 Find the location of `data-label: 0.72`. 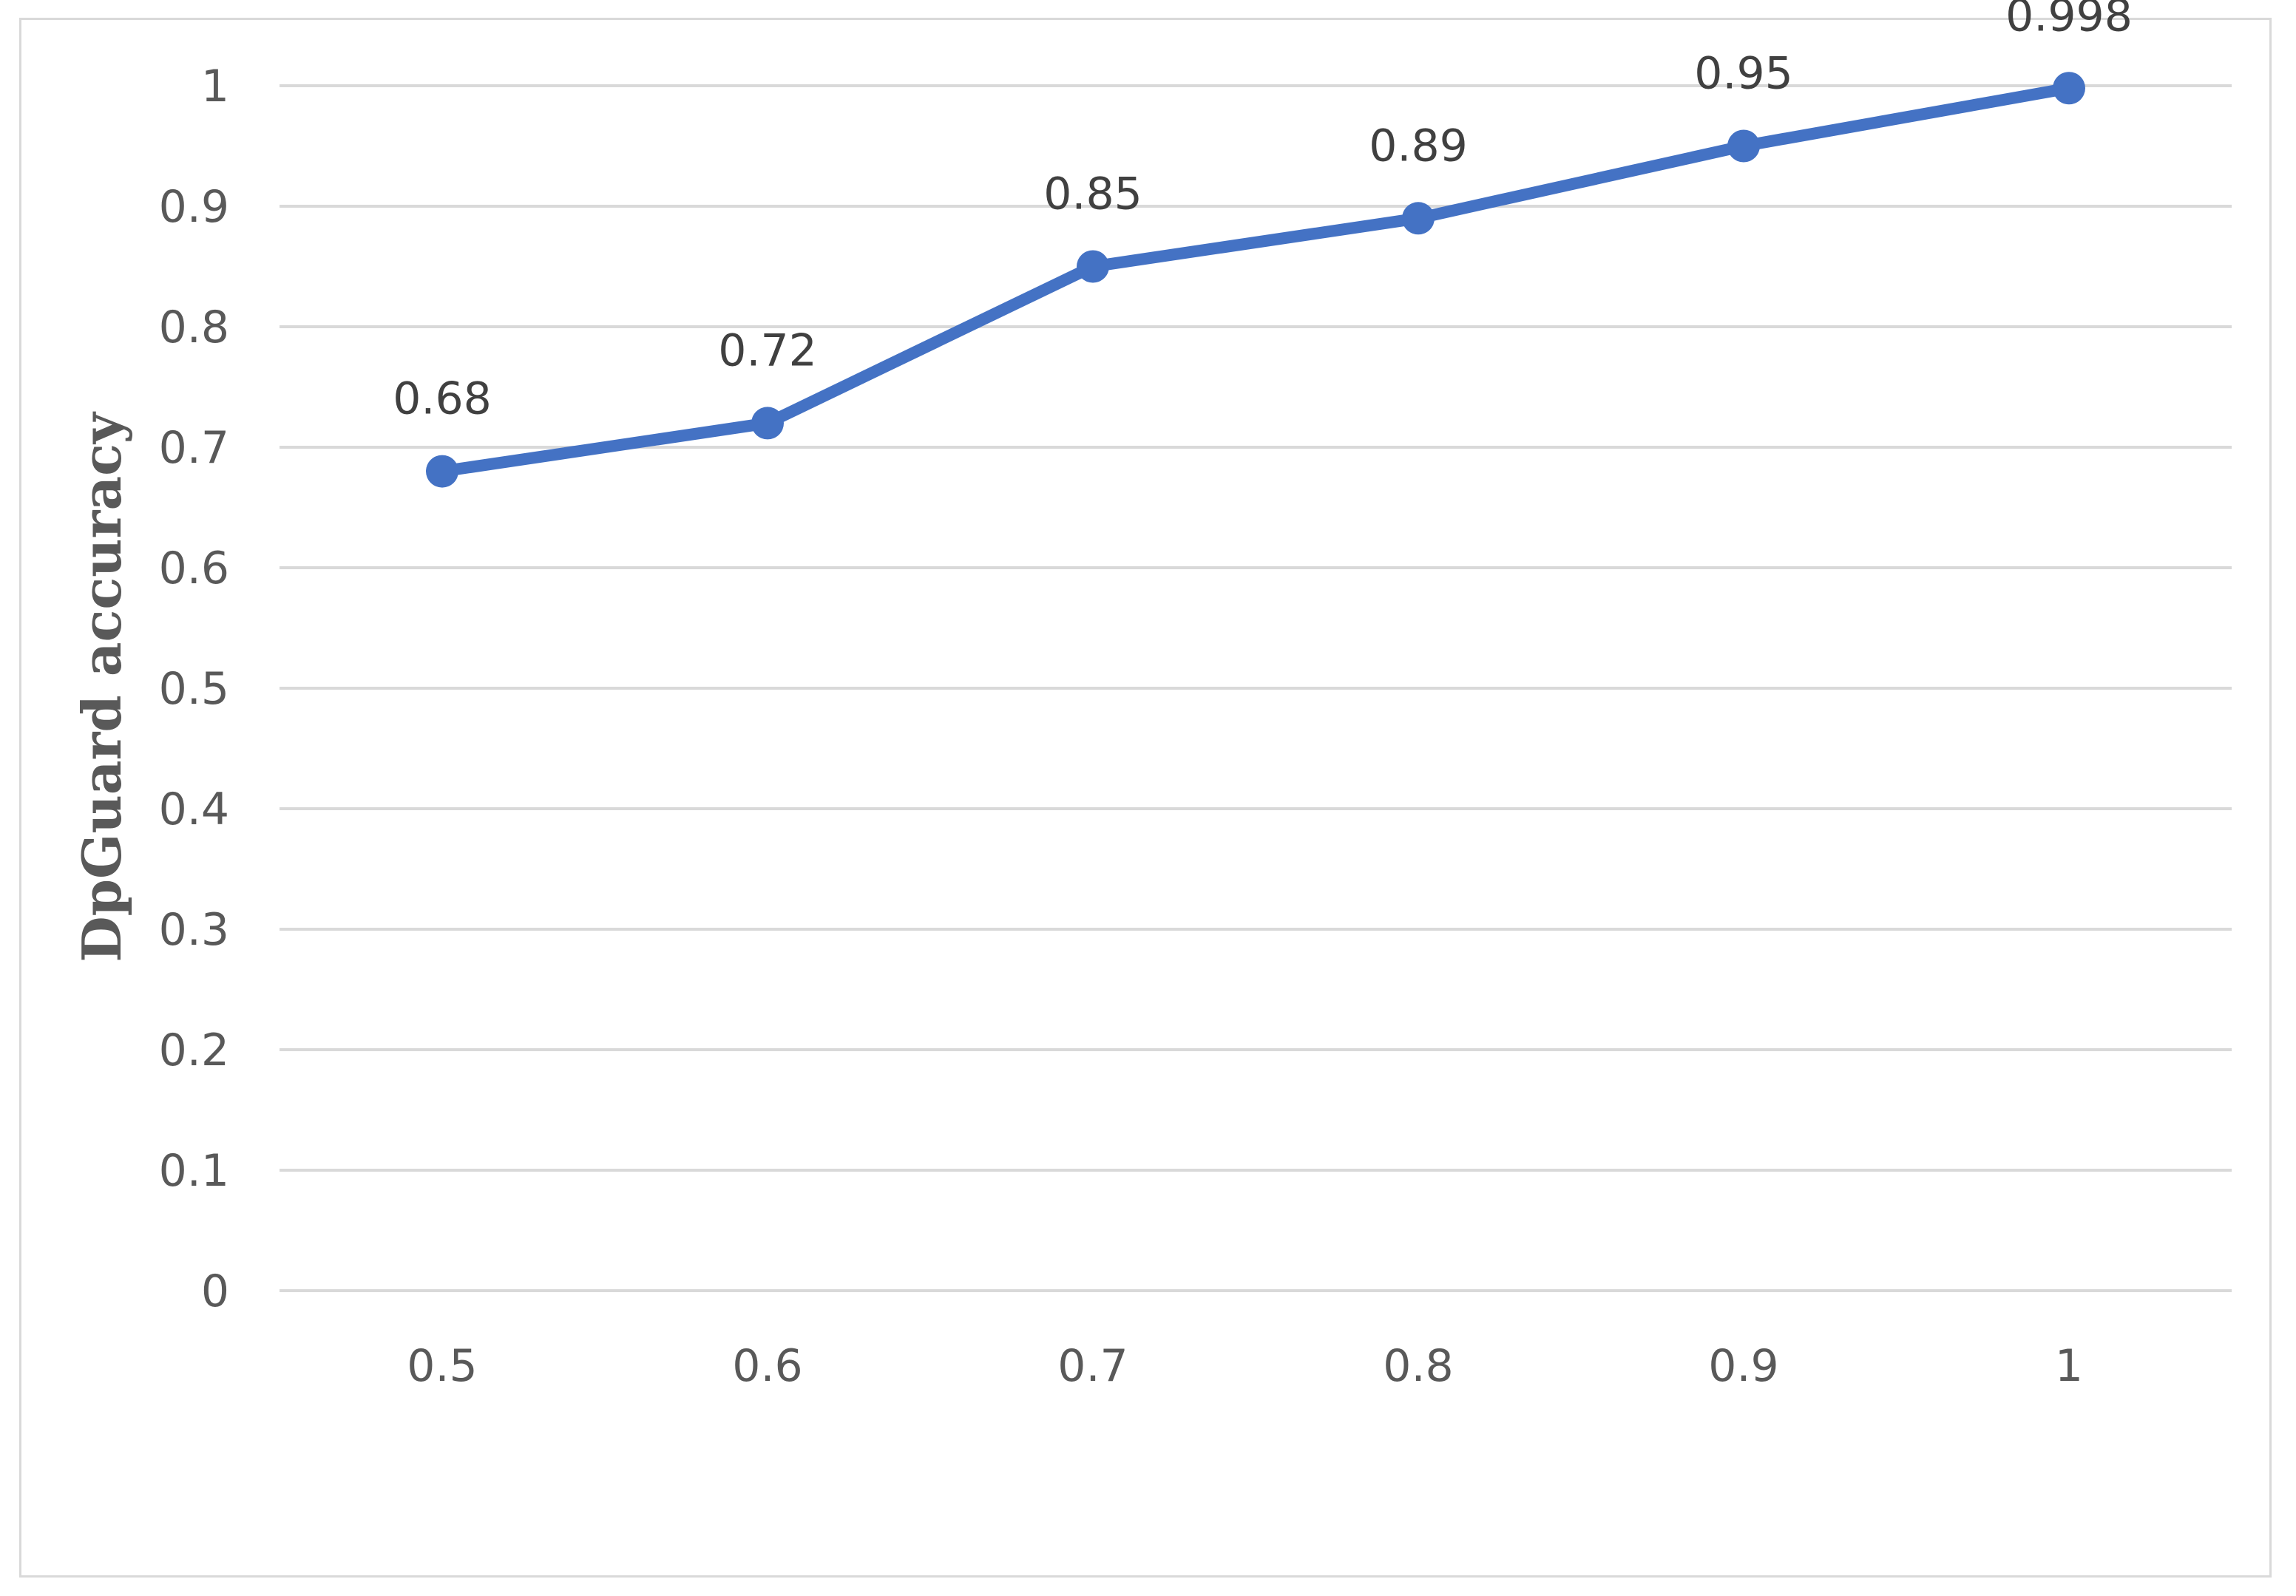

data-label: 0.72 is located at coordinates (767, 350).